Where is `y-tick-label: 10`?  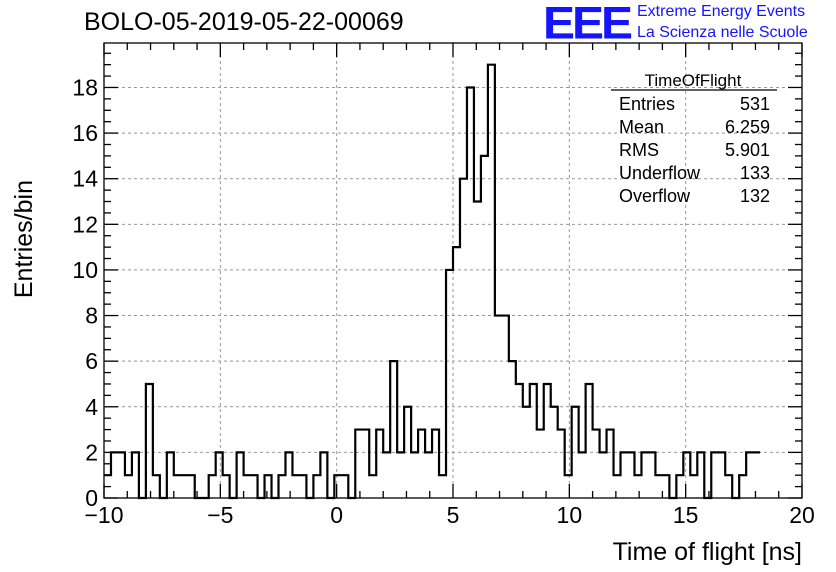
y-tick-label: 10 is located at coordinates (85, 270).